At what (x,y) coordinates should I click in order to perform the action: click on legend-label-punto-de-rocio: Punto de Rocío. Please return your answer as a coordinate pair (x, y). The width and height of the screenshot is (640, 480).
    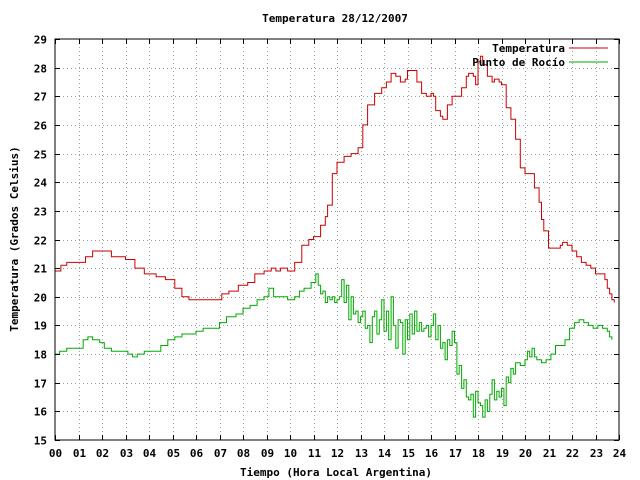
    Looking at the image, I should click on (518, 62).